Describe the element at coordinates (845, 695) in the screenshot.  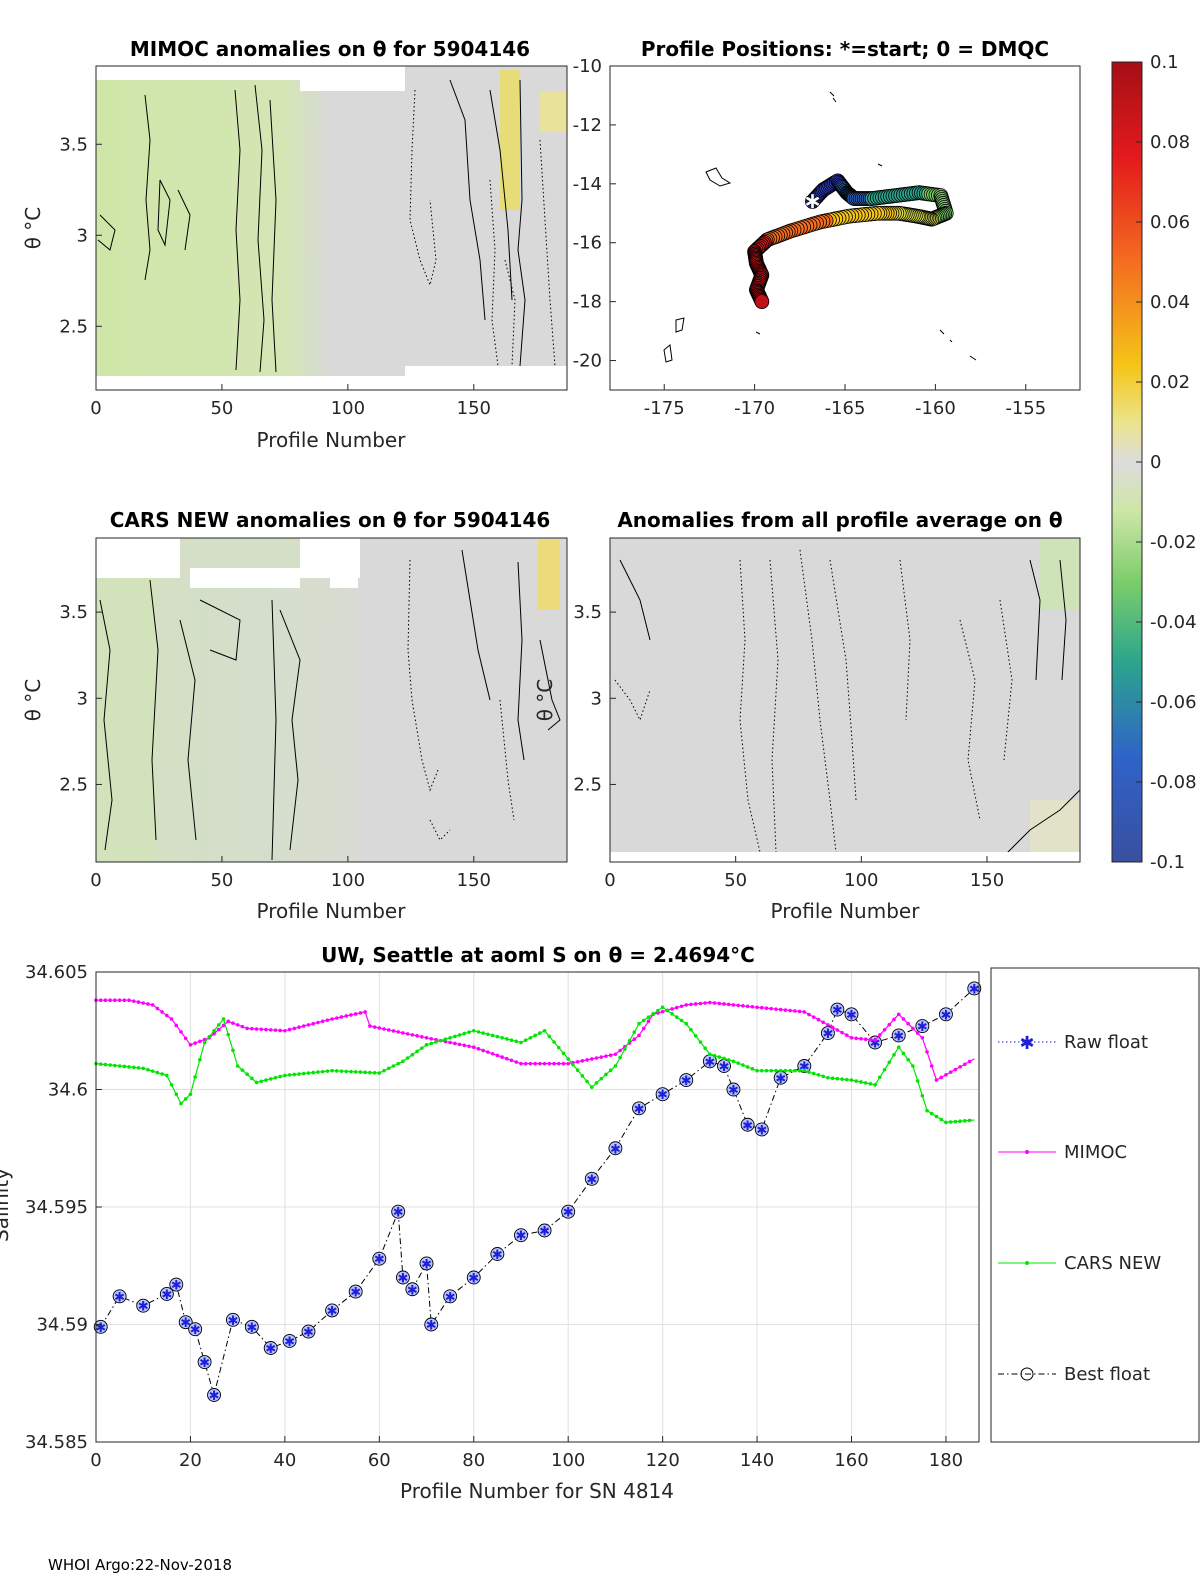
I see `heatmap-field-average` at that location.